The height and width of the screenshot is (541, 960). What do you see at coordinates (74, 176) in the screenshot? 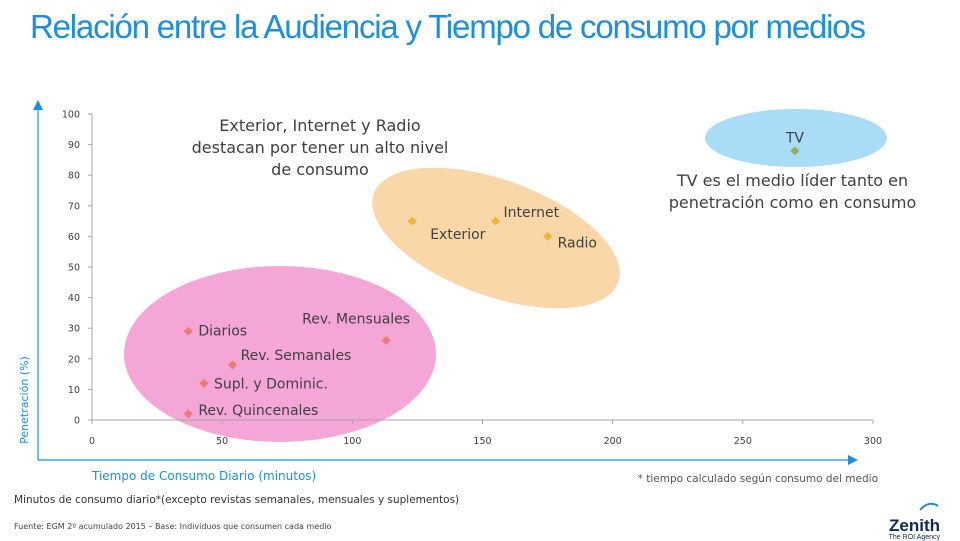
I see `y-tick-label: 80` at bounding box center [74, 176].